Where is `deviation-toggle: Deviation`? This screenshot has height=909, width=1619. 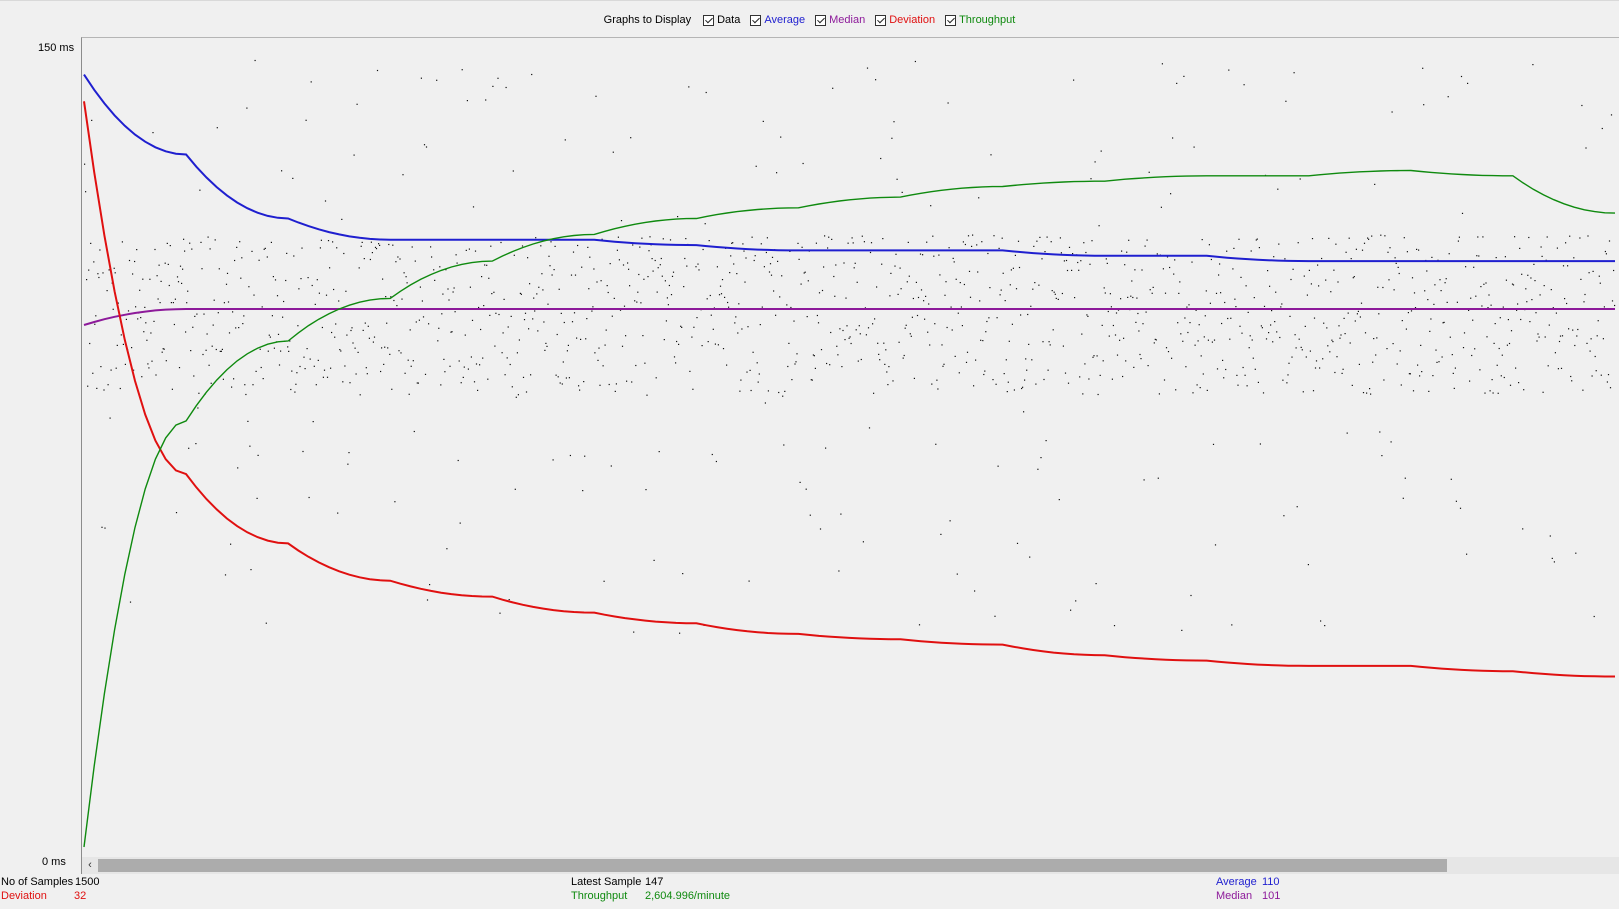 deviation-toggle: Deviation is located at coordinates (905, 20).